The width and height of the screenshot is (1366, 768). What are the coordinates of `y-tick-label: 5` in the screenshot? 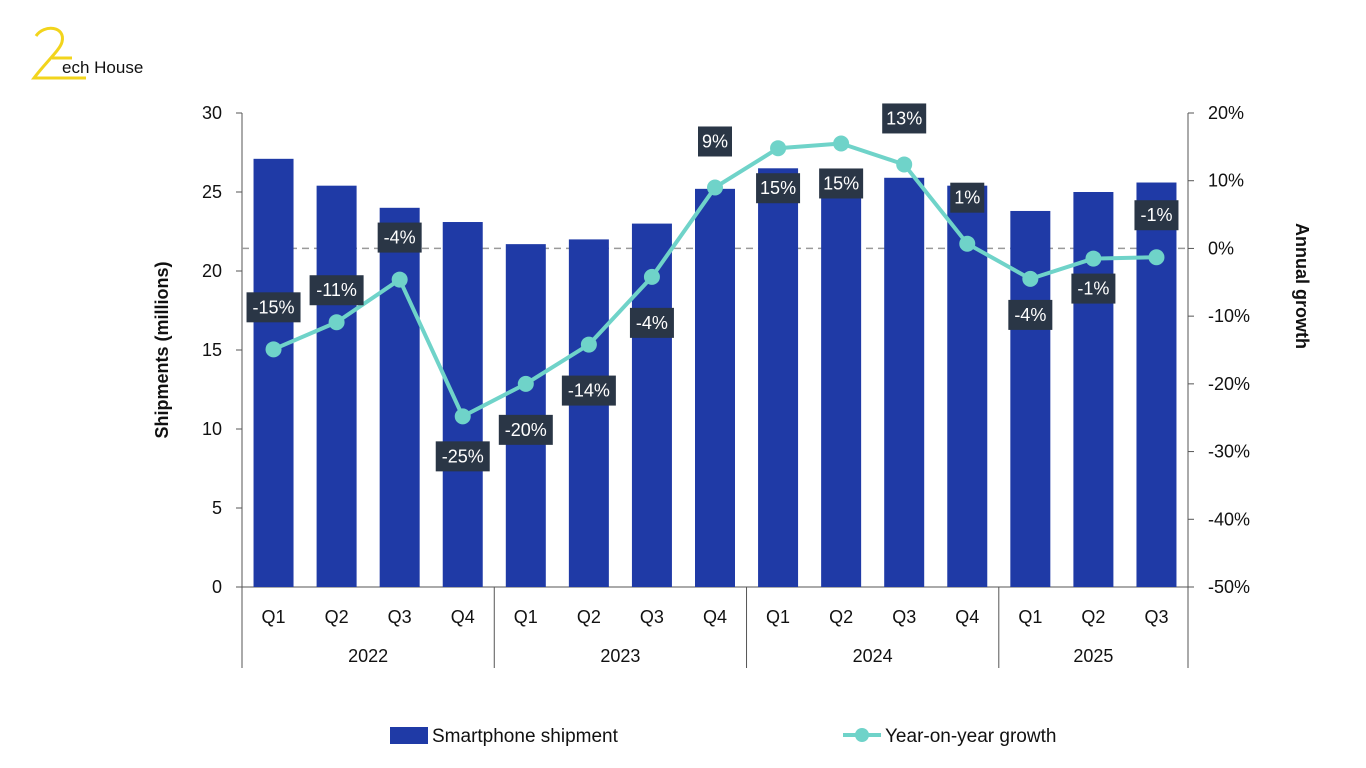 It's located at (217, 508).